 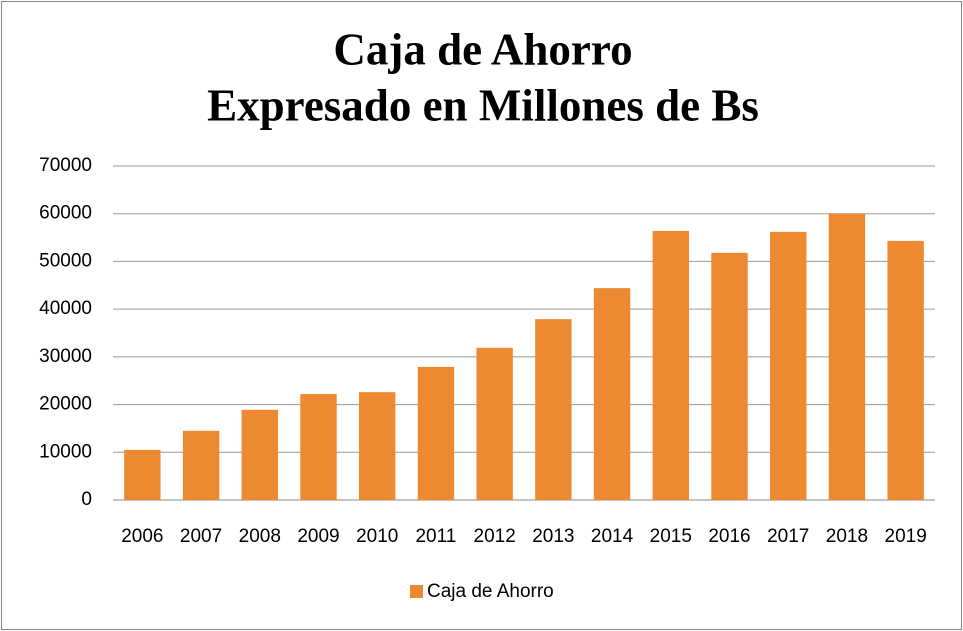 What do you see at coordinates (416, 591) in the screenshot?
I see `legend-swatch` at bounding box center [416, 591].